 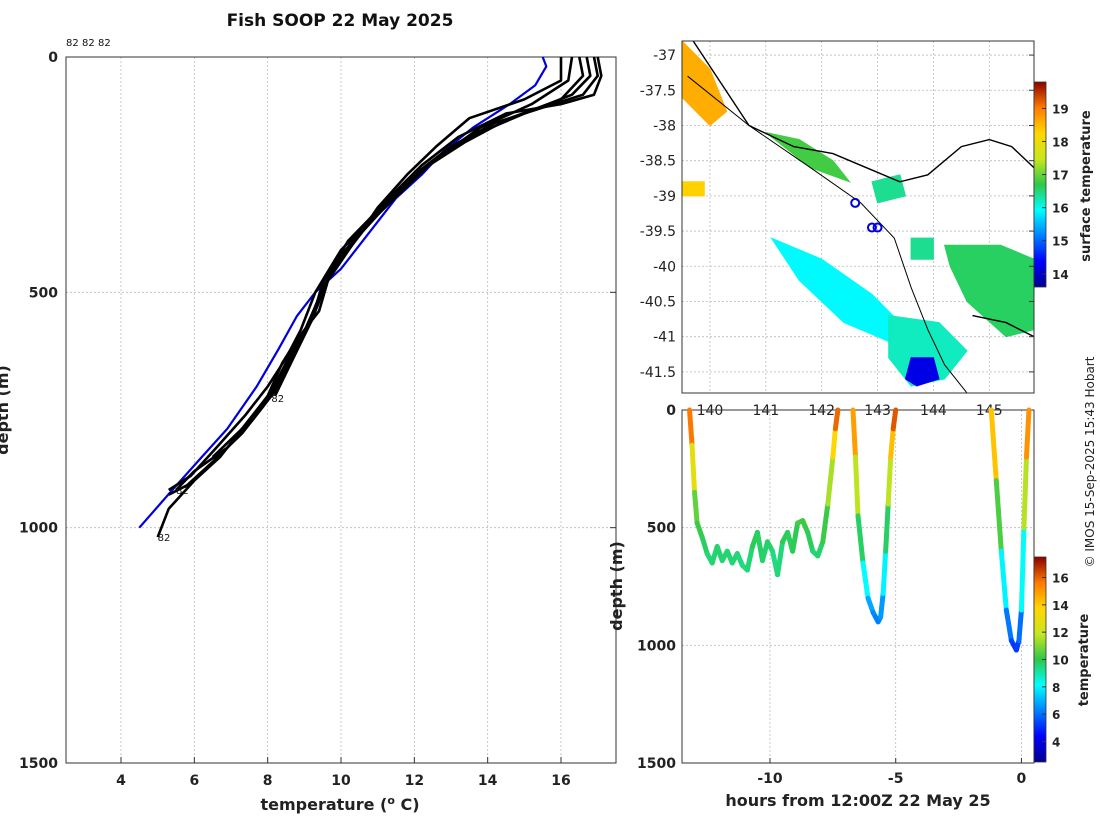 What do you see at coordinates (38, 764) in the screenshot?
I see `profile-ytick-label: 1500` at bounding box center [38, 764].